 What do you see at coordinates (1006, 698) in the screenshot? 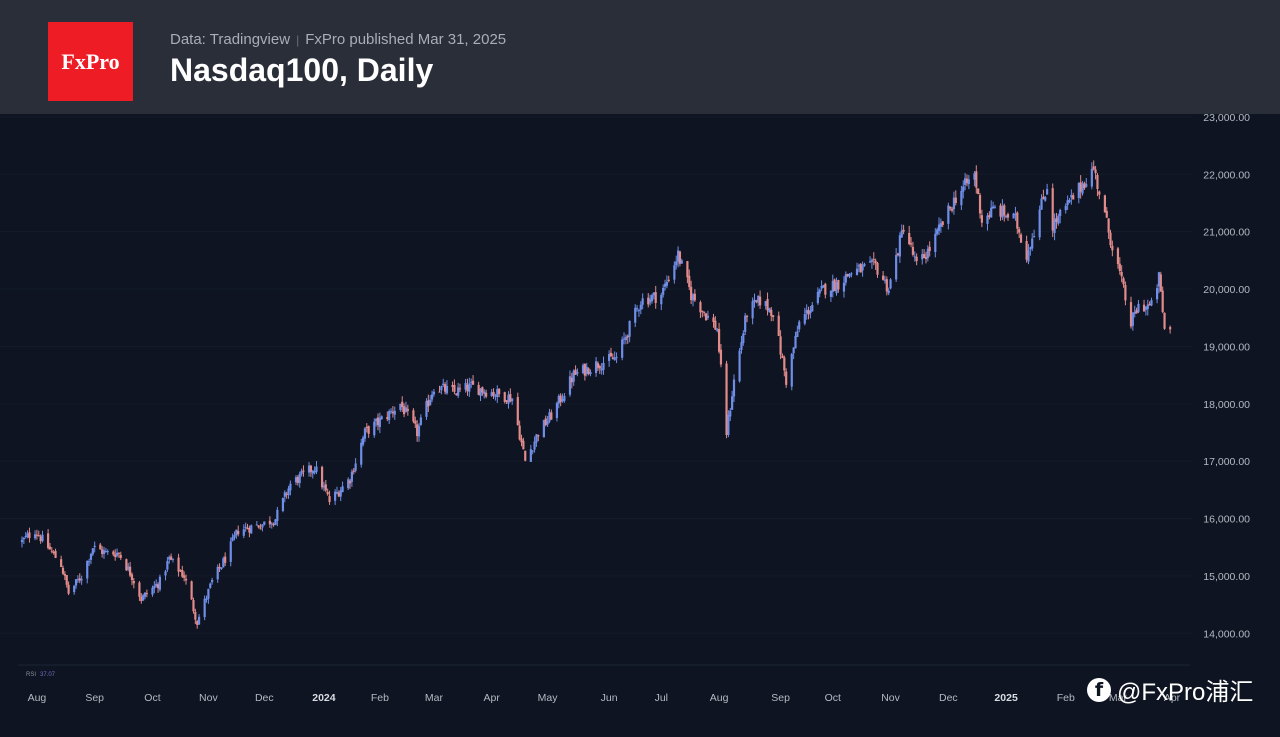
I see `x-tick-label: 2025` at bounding box center [1006, 698].